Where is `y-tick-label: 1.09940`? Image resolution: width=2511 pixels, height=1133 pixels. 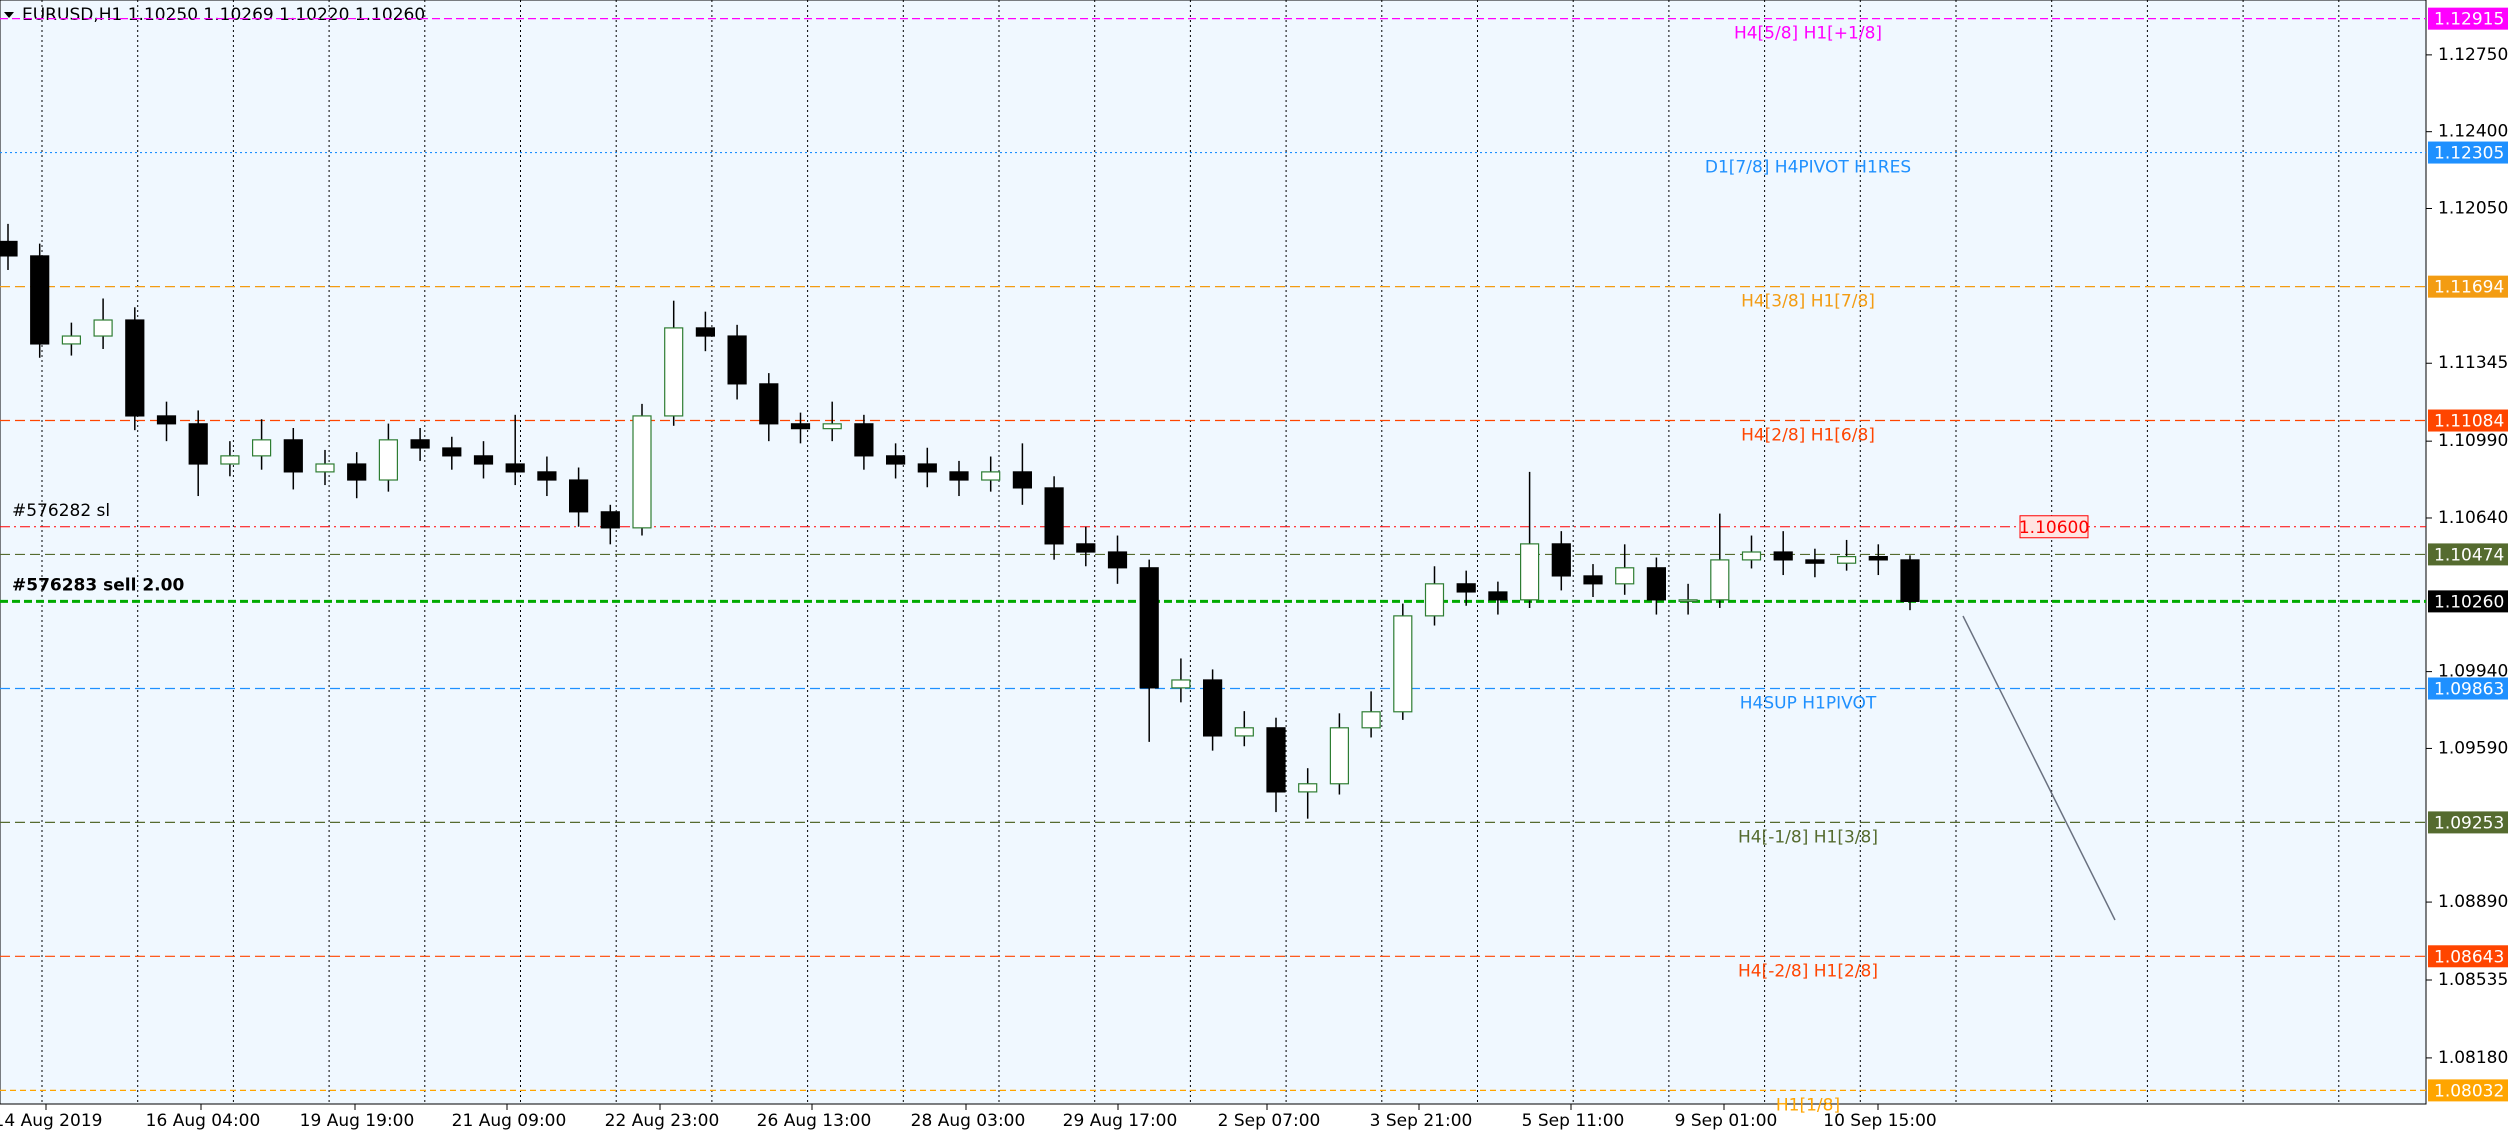
y-tick-label: 1.09940 is located at coordinates (2473, 672).